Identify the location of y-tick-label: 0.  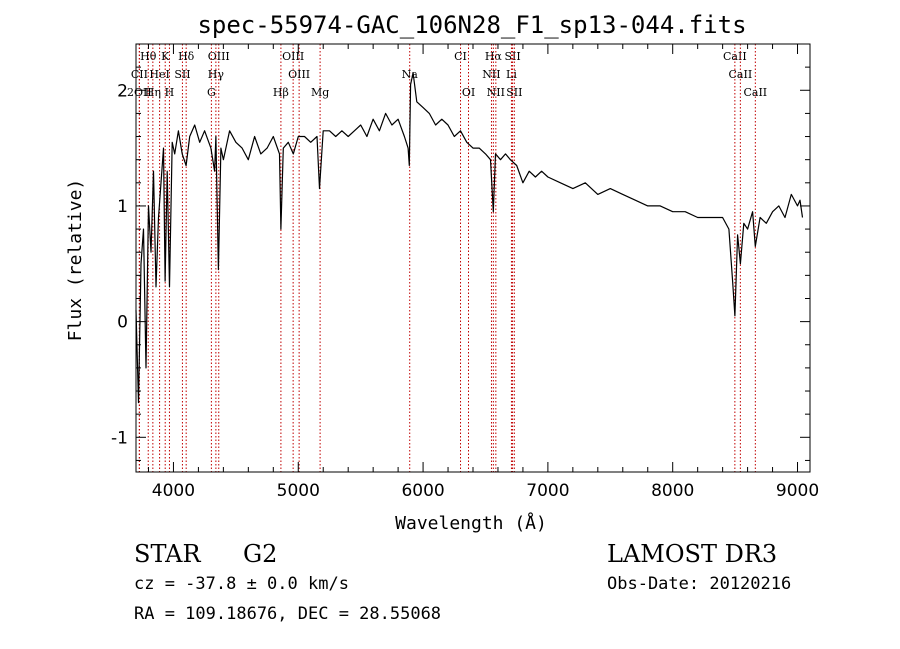
(122, 323).